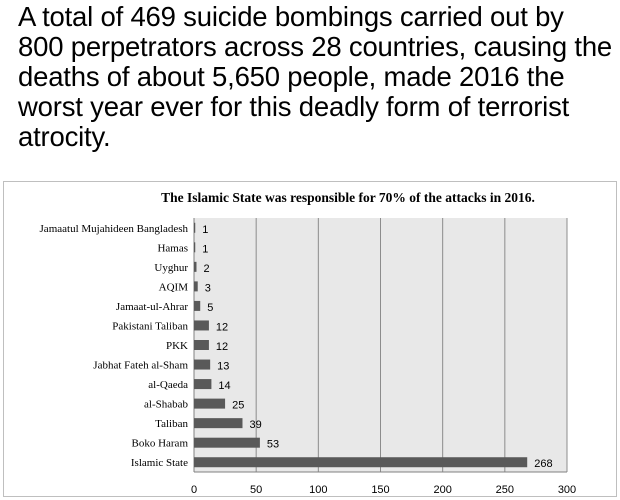 The height and width of the screenshot is (500, 620). What do you see at coordinates (273, 445) in the screenshot?
I see `data-label: 53` at bounding box center [273, 445].